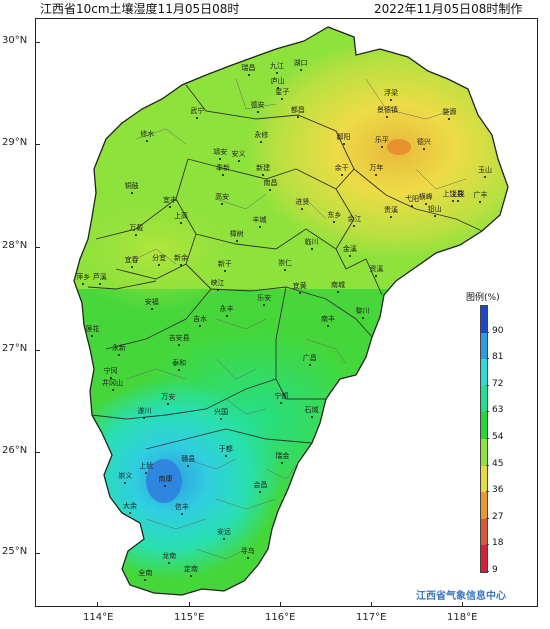 The height and width of the screenshot is (629, 550). What do you see at coordinates (220, 151) in the screenshot?
I see `city-label: 靖安` at bounding box center [220, 151].